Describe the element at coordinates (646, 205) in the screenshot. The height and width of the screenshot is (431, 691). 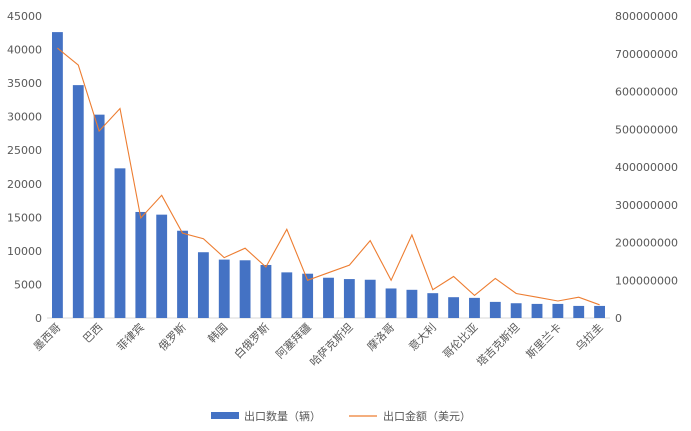
I see `y-right-tick-label: 300000000` at that location.